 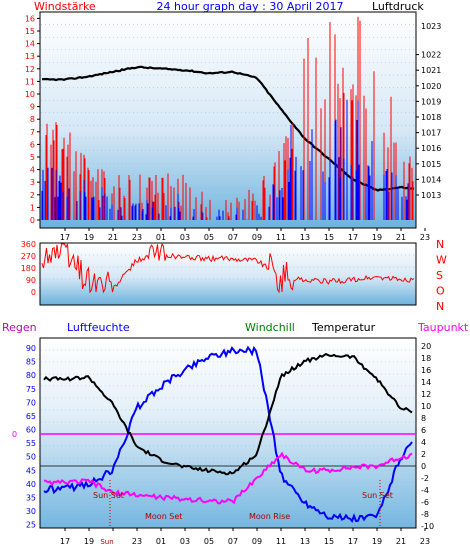 I want to click on rain-zero-label: 0, so click(x=14, y=434).